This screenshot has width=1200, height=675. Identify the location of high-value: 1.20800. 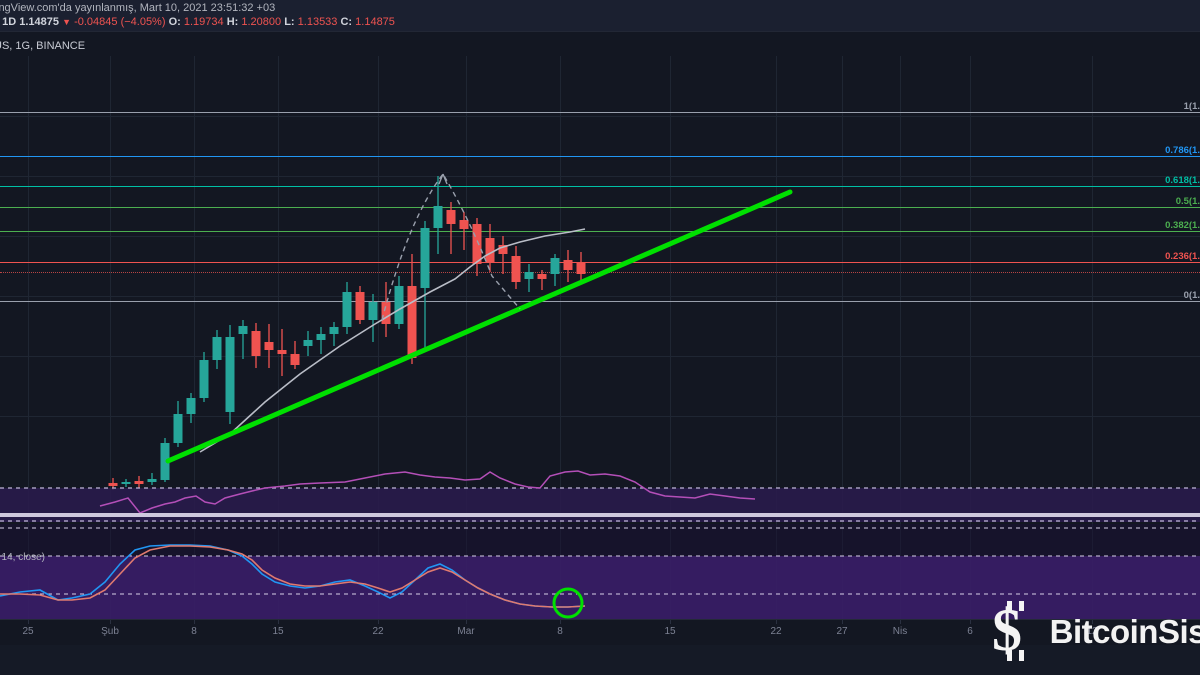
(261, 22).